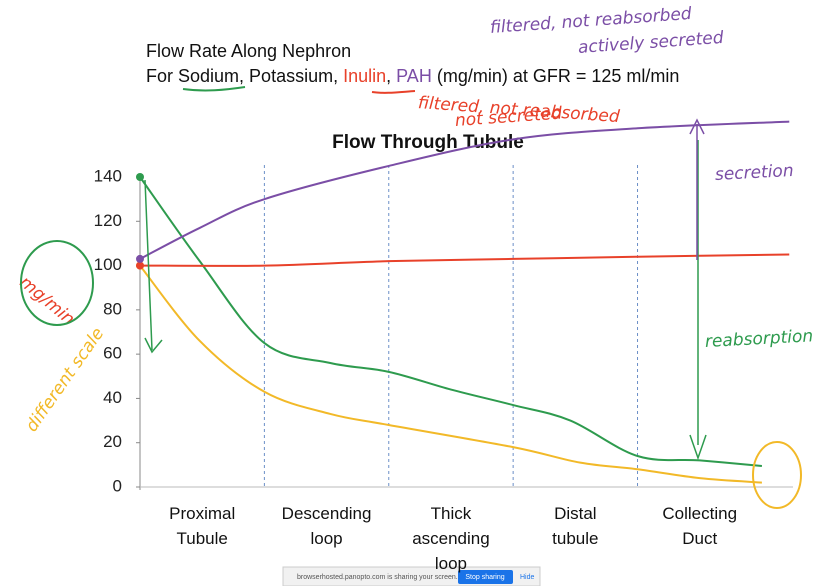 This screenshot has height=586, width=822. I want to click on x-category-label: Descending loop, so click(327, 526).